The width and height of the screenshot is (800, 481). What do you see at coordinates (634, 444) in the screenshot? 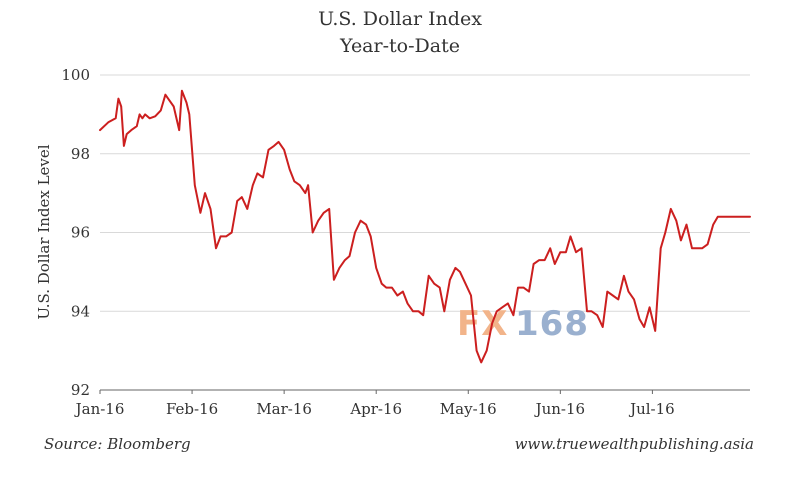
I see `website-note: www.truewealthpublishing.asia` at bounding box center [634, 444].